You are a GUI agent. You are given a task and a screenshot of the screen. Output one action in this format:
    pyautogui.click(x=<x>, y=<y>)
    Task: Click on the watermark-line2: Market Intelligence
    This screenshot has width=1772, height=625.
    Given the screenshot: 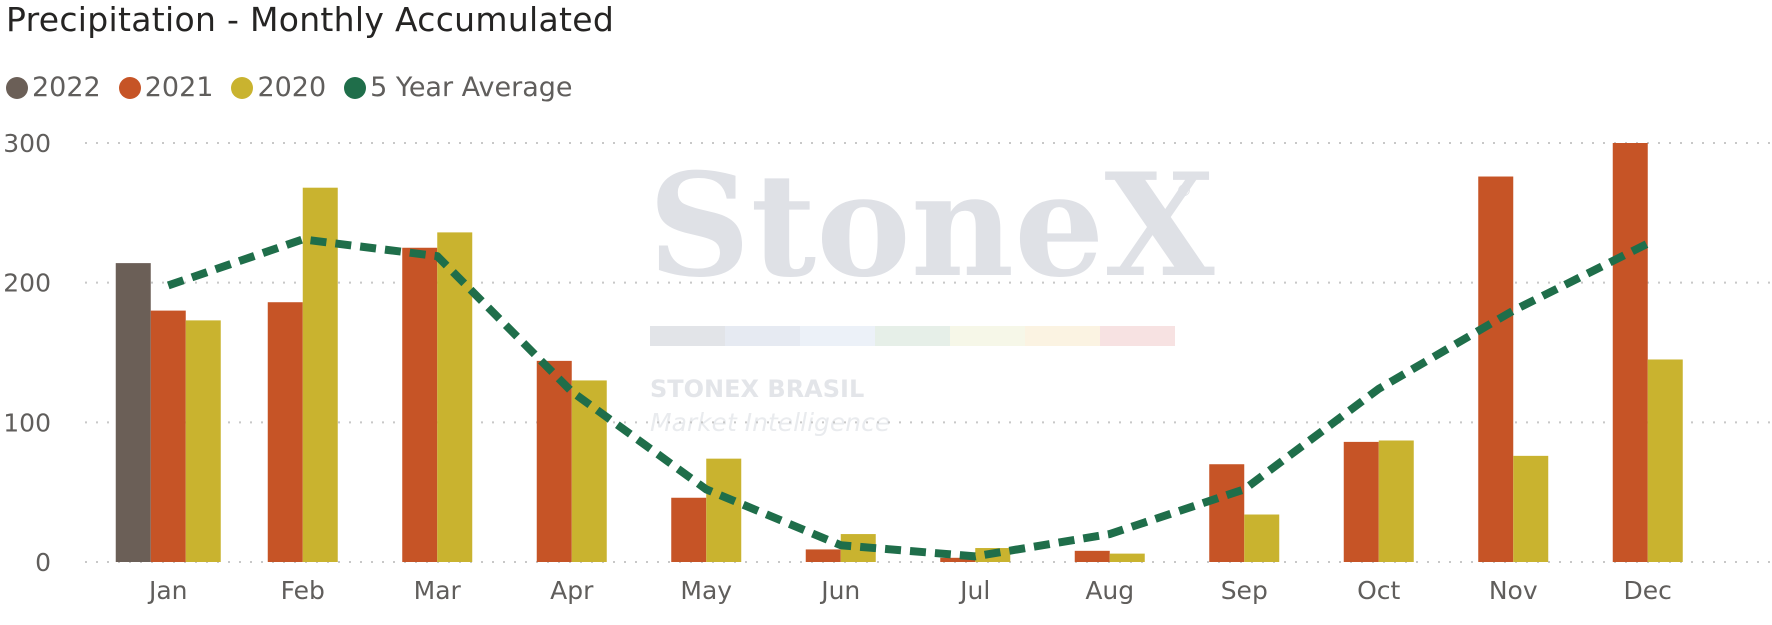 What is the action you would take?
    pyautogui.click(x=770, y=422)
    